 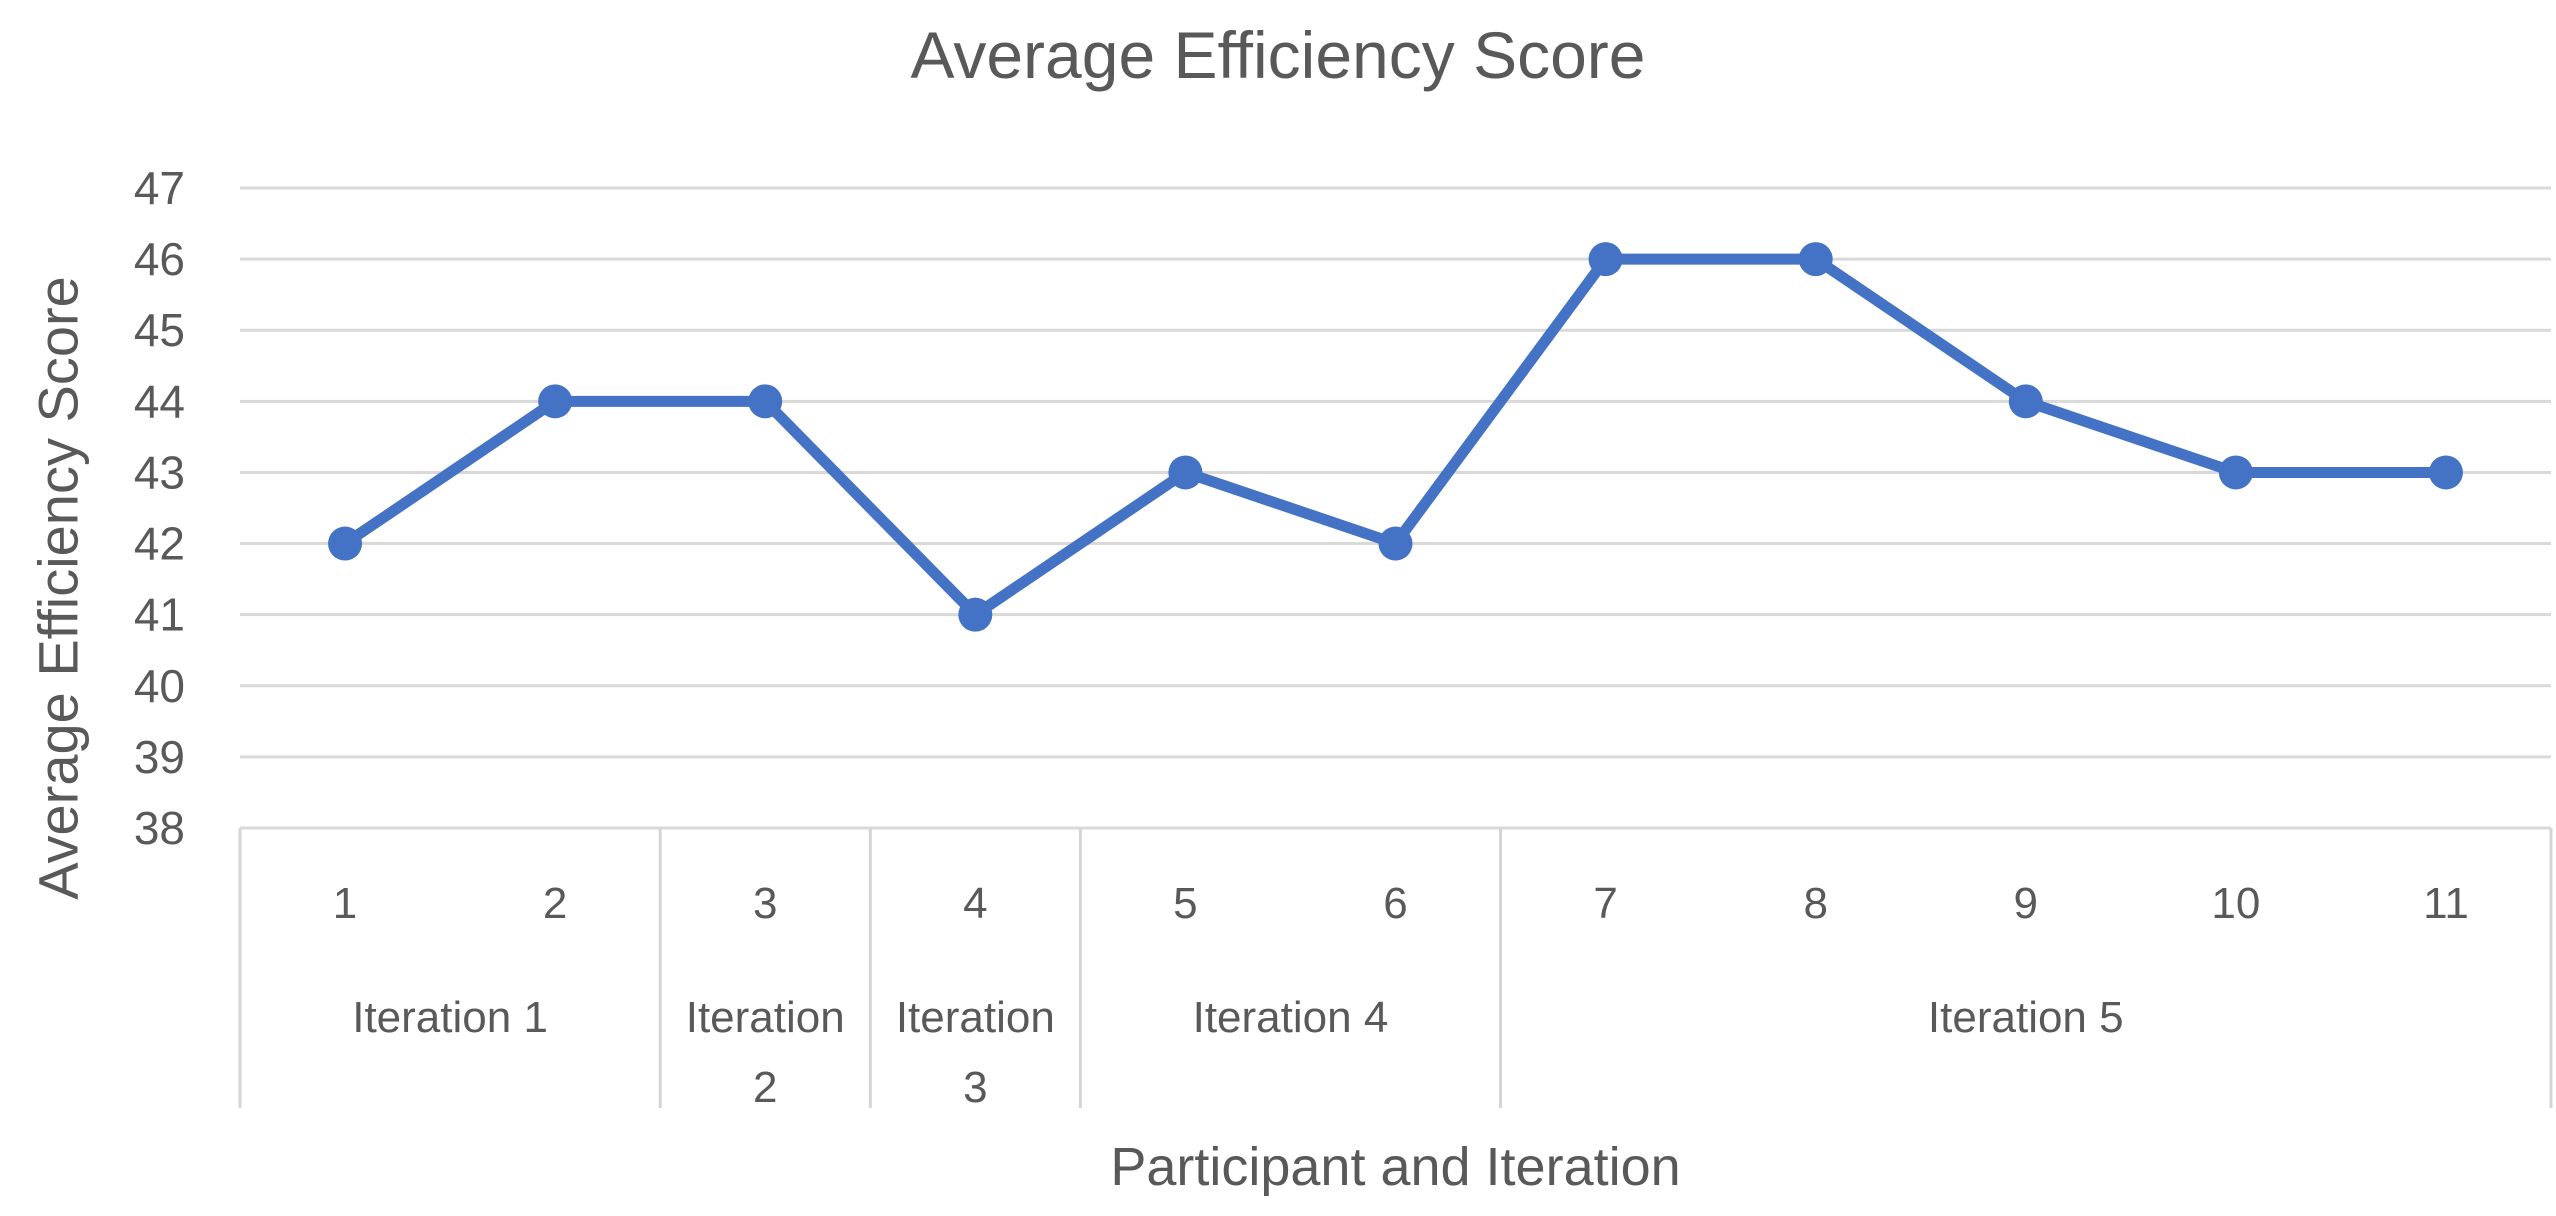 What do you see at coordinates (450, 1017) in the screenshot?
I see `iteration-group-label-1: Iteration 1` at bounding box center [450, 1017].